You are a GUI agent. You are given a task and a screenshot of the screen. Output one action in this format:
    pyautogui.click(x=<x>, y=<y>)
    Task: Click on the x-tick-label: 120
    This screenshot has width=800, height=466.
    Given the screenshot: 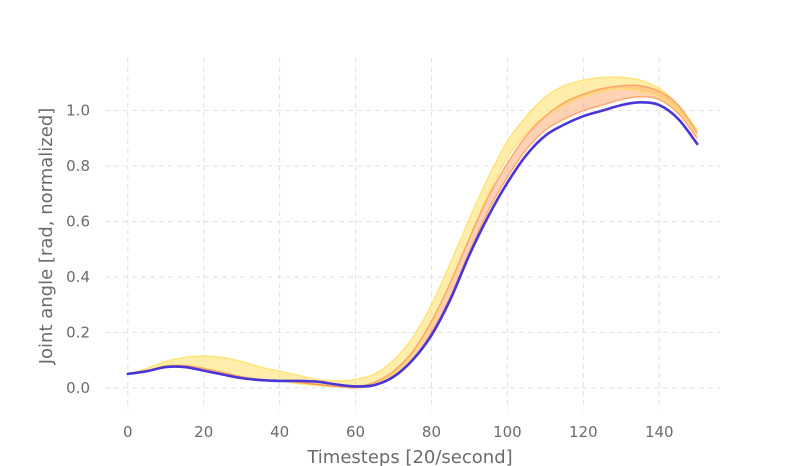 What is the action you would take?
    pyautogui.click(x=583, y=432)
    